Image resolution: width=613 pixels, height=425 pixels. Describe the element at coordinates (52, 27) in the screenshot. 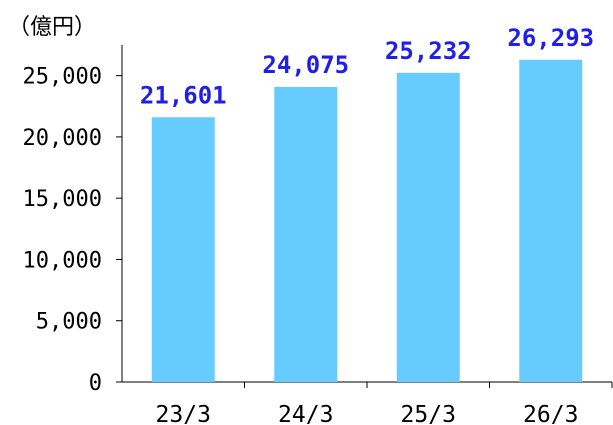

I see `unit-label: （億円）` at that location.